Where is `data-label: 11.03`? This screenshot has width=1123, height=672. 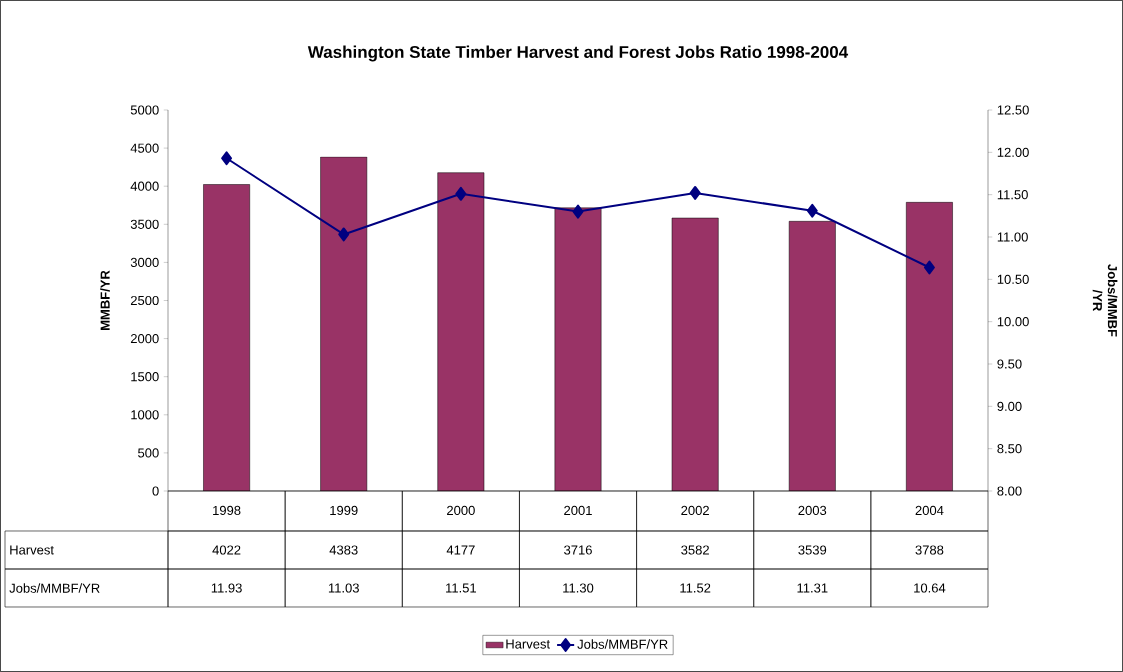 data-label: 11.03 is located at coordinates (343, 588).